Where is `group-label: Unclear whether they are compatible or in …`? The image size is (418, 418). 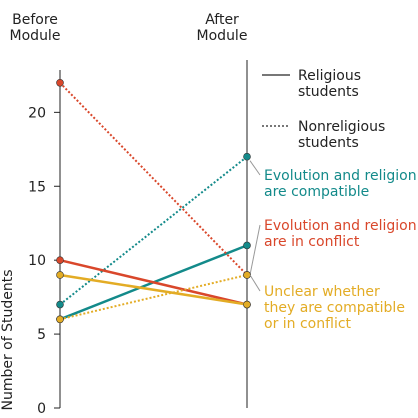
group-label: Unclear whether they are compatible or in … is located at coordinates (334, 308).